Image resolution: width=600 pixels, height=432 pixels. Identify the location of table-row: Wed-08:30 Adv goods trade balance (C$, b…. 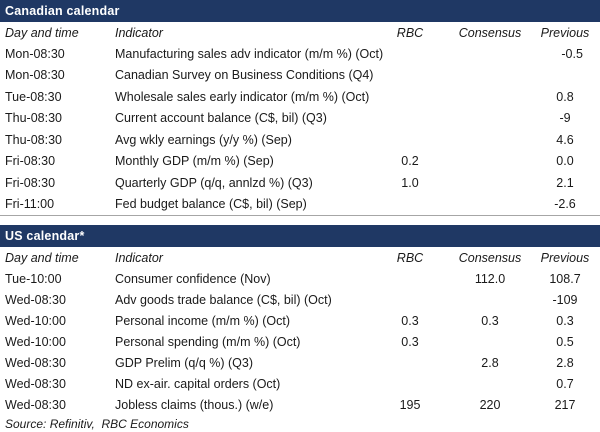
(300, 299).